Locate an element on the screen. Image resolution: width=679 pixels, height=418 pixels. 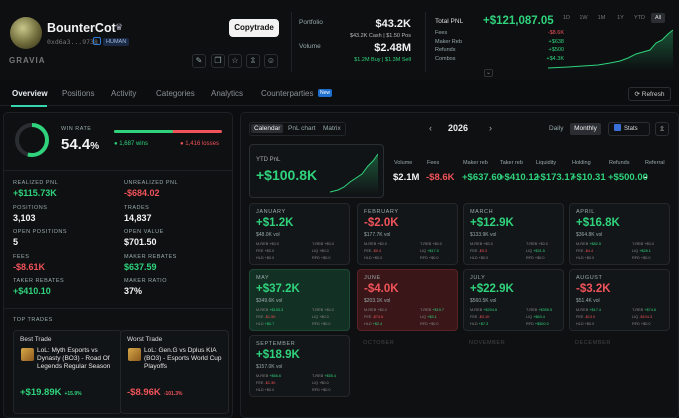
pnl-row-value: -$8.6K is located at coordinates (555, 33).